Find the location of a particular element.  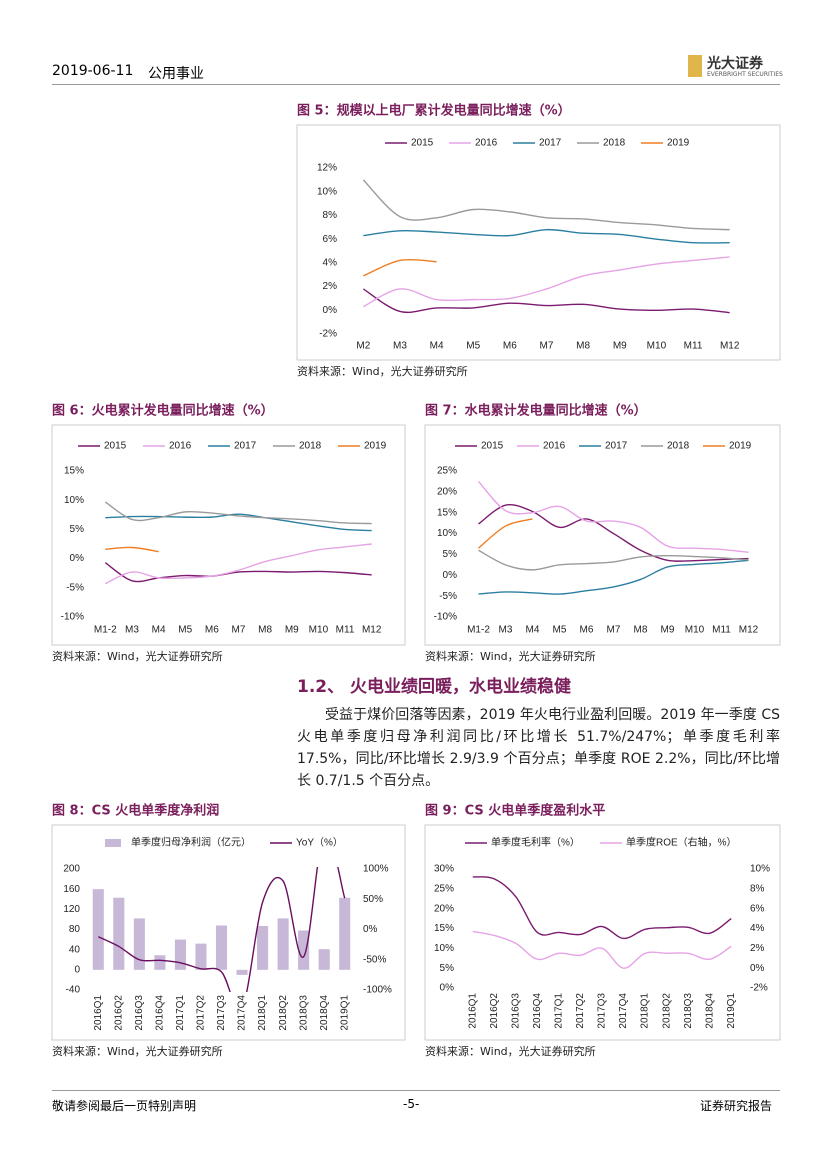

x-tick-label: M3 is located at coordinates (132, 630).